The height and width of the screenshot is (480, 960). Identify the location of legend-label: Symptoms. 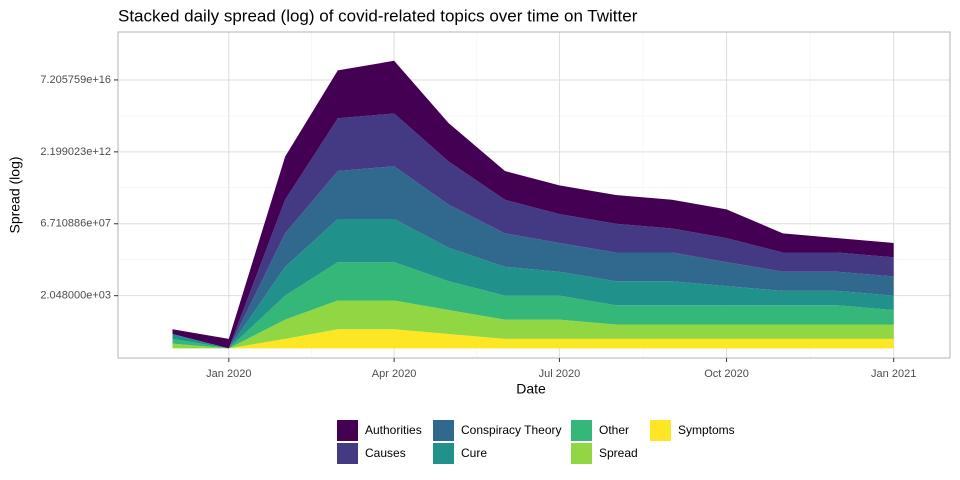
(706, 430).